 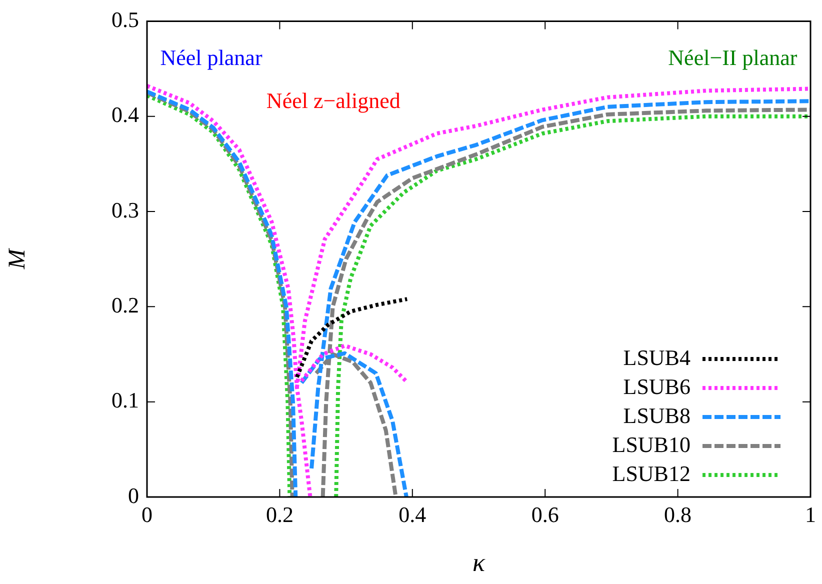 What do you see at coordinates (280, 514) in the screenshot?
I see `x-tick-label: 0.2` at bounding box center [280, 514].